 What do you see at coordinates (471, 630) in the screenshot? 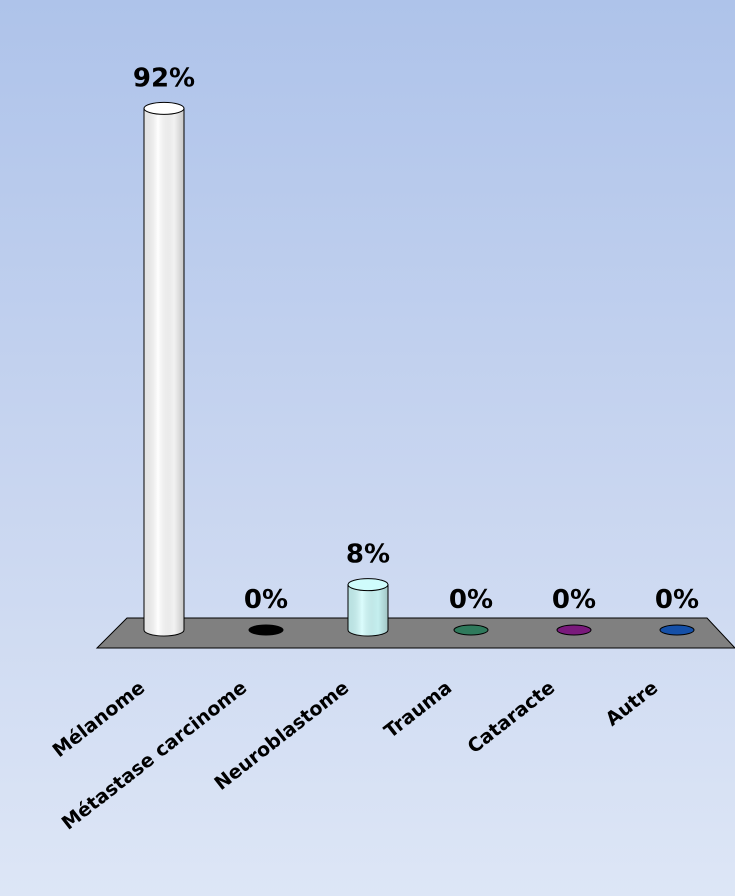
I see `bar-trauma` at bounding box center [471, 630].